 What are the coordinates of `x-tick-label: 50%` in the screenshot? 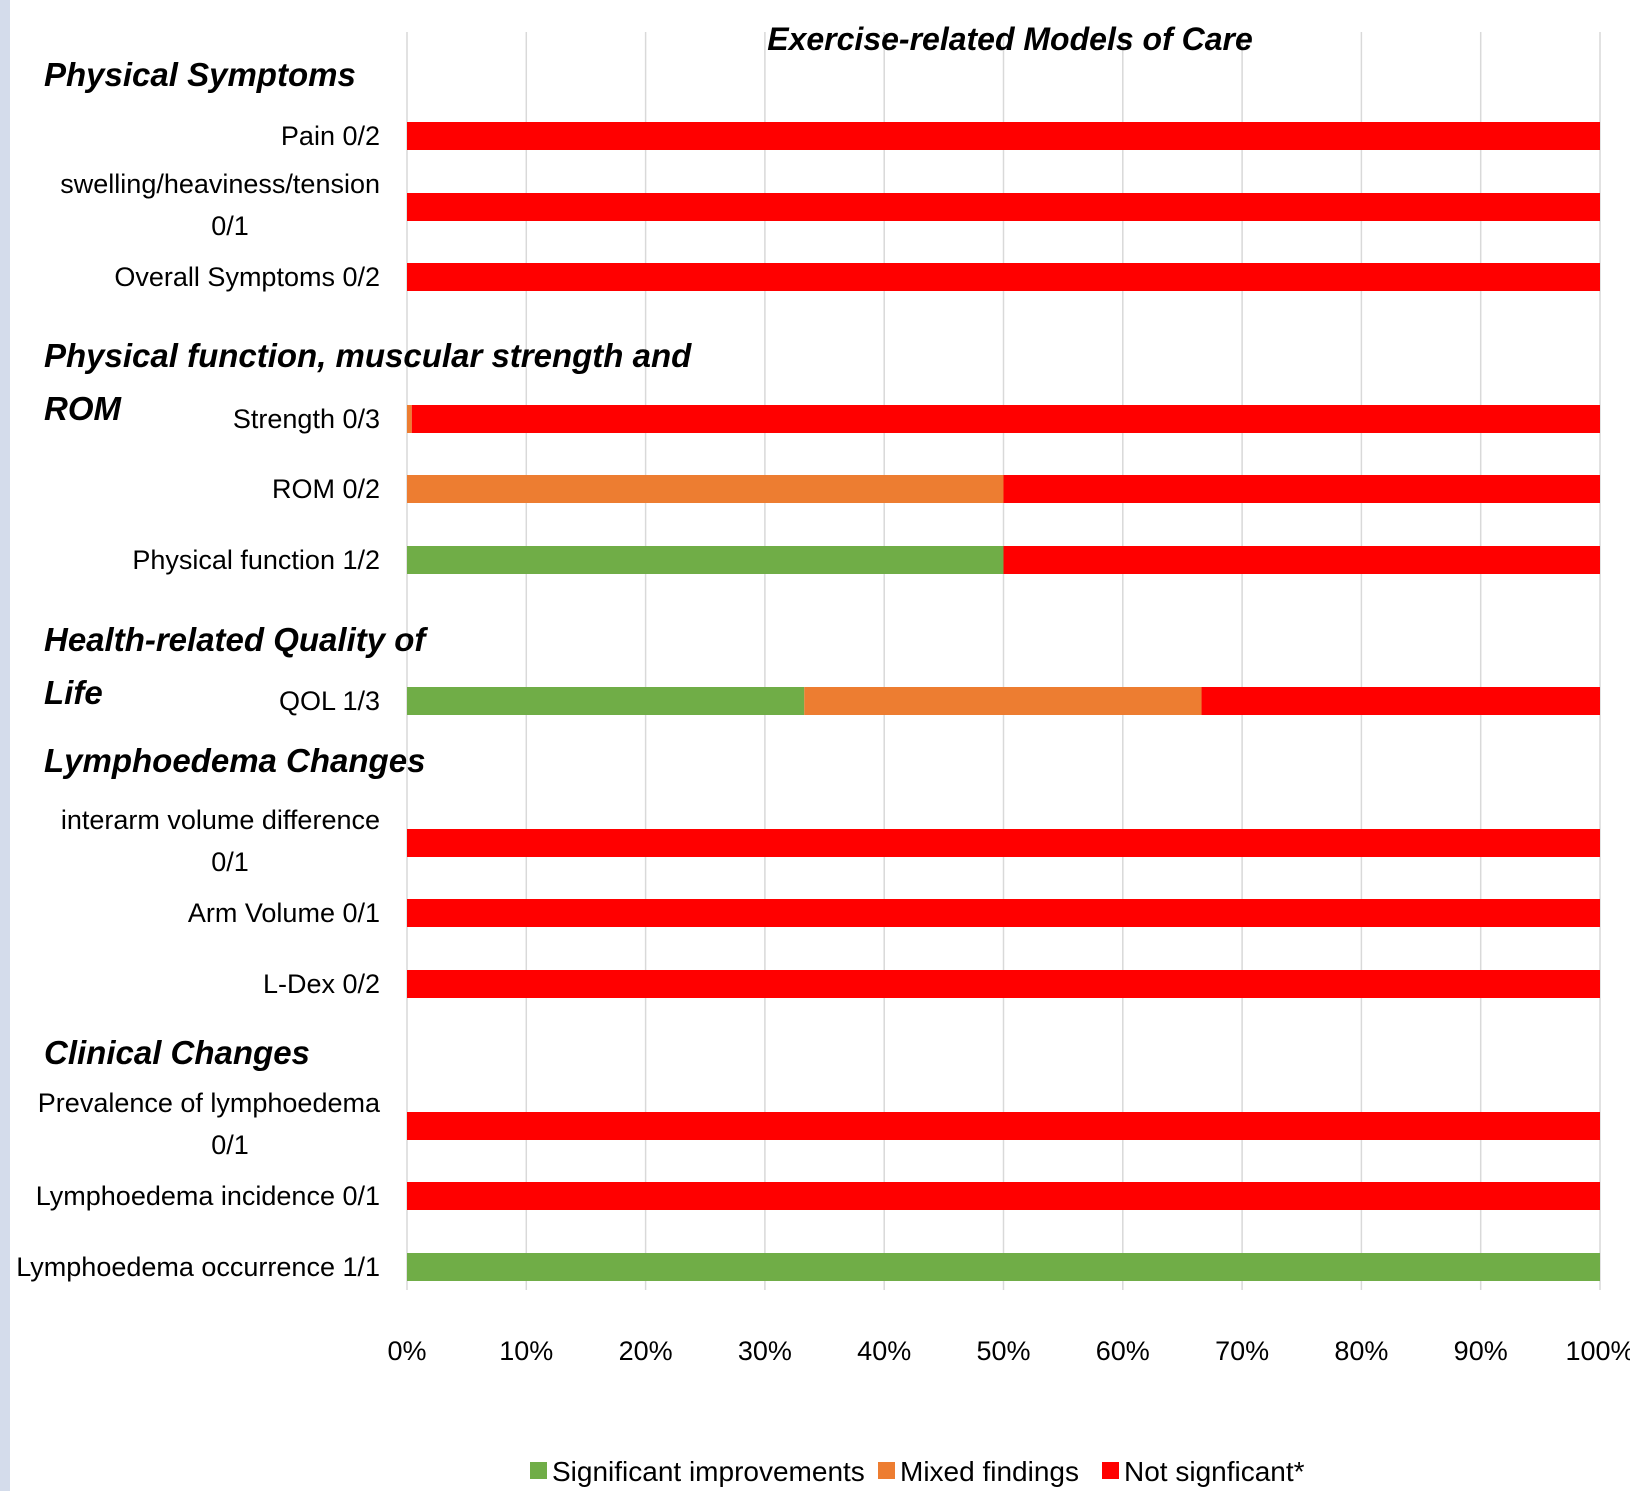 It's located at (1003, 1351).